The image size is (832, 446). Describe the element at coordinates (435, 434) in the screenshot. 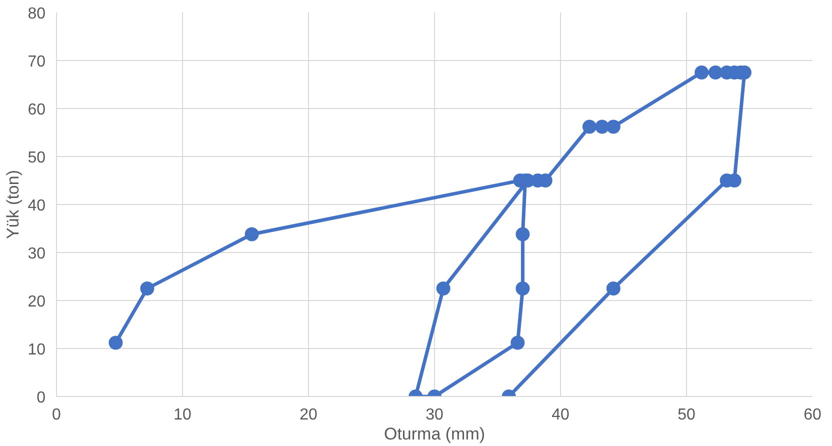

I see `x-axis-title: Oturma (mm)` at that location.